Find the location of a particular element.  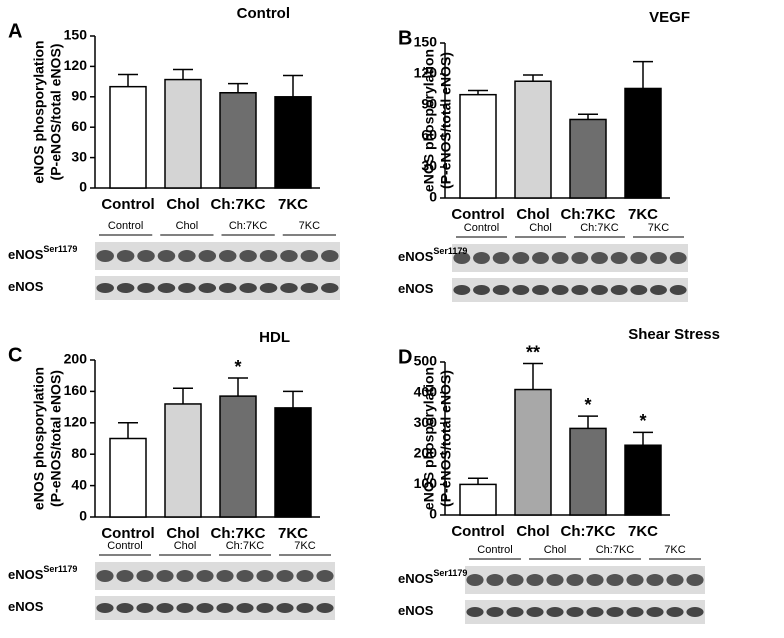

y-tick-label: 100 is located at coordinates (426, 483).